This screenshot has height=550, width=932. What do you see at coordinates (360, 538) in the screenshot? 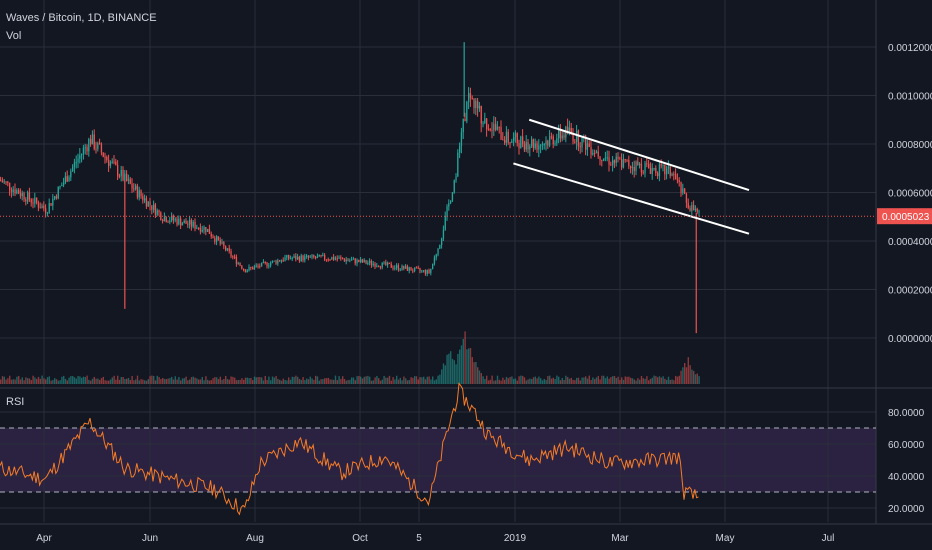
I see `time-tick-label: Oct` at bounding box center [360, 538].